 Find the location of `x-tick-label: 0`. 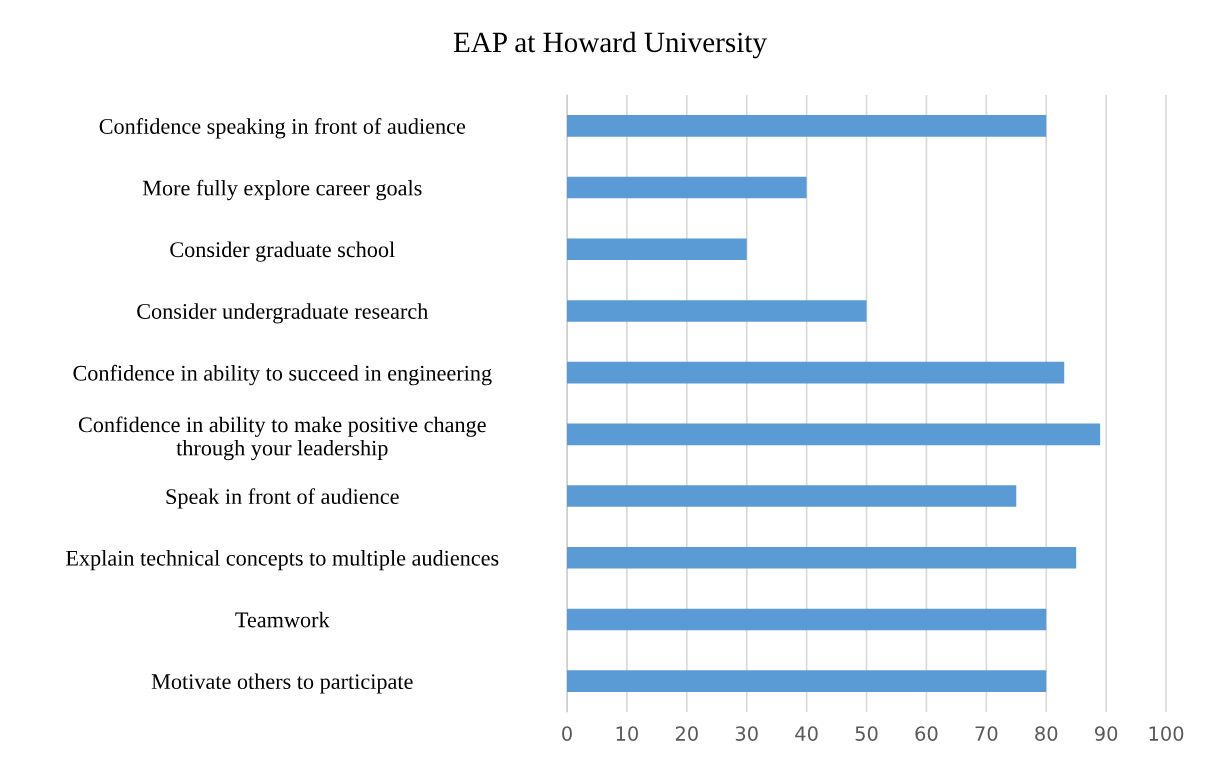

x-tick-label: 0 is located at coordinates (567, 733).